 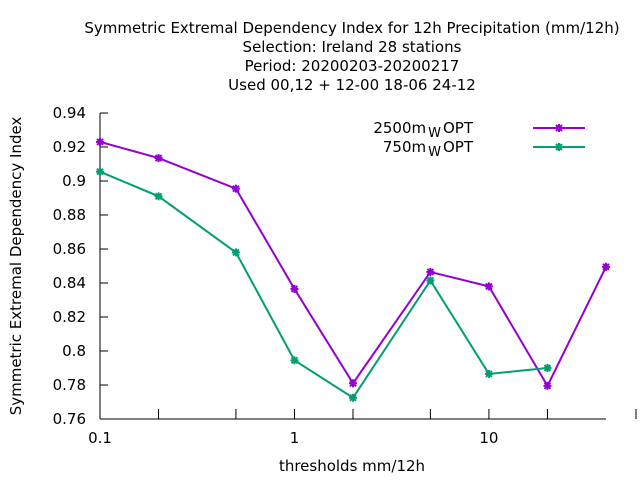 I want to click on y-tick-label: 0.84, so click(x=69, y=283).